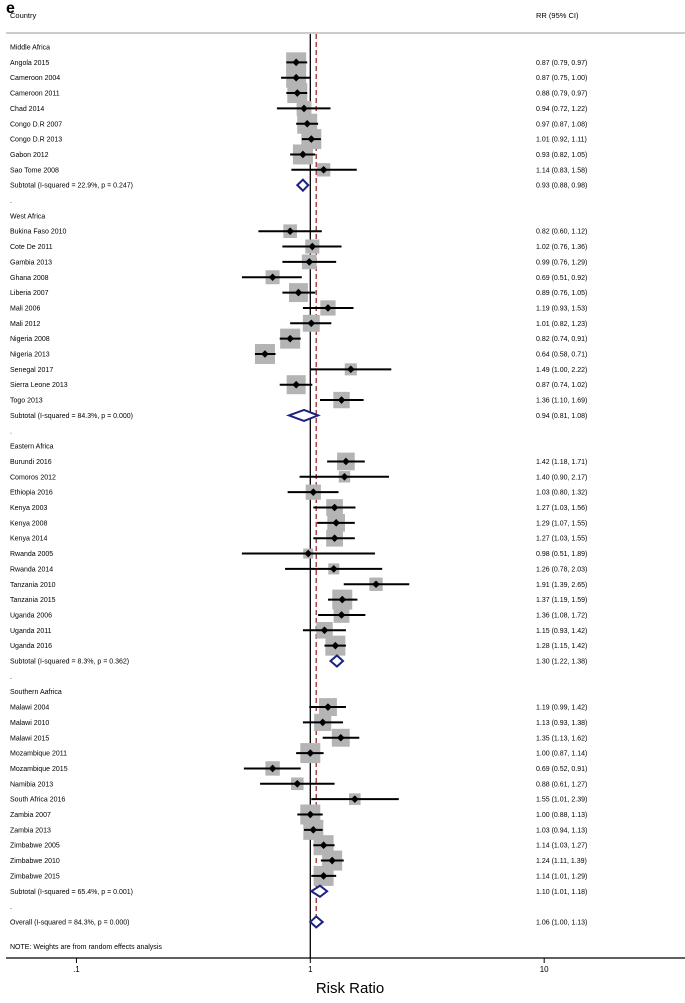 The width and height of the screenshot is (685, 1003). Describe the element at coordinates (33, 477) in the screenshot. I see `study-label: Comoros 2012` at that location.